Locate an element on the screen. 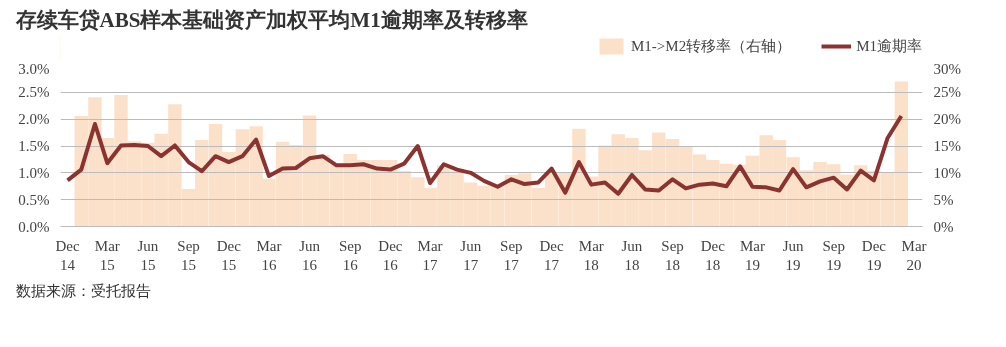 The width and height of the screenshot is (1006, 347). x-tick-label: Sep 17 is located at coordinates (511, 255).